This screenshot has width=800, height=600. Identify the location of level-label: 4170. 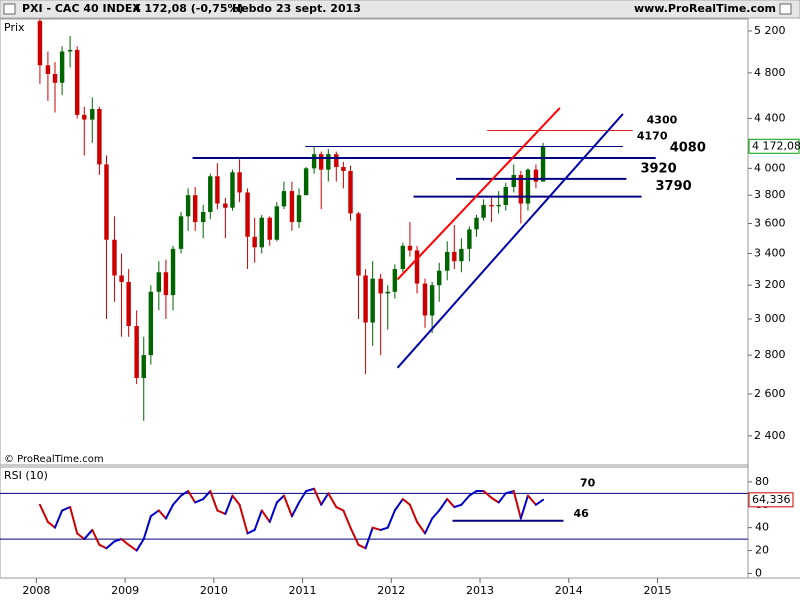
(652, 136).